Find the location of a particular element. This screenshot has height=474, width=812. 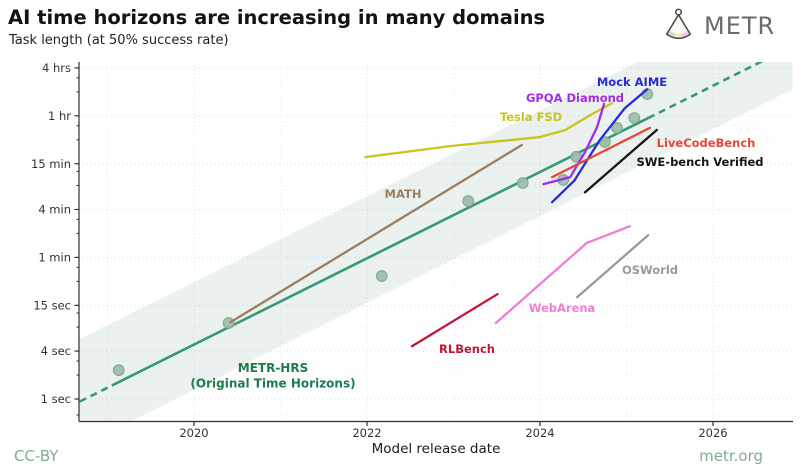

x-axis-label: Model release date is located at coordinates (436, 449).